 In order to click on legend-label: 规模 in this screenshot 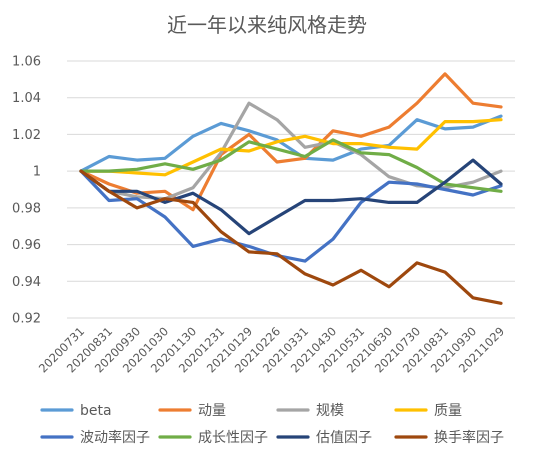, I will do `click(330, 411)`.